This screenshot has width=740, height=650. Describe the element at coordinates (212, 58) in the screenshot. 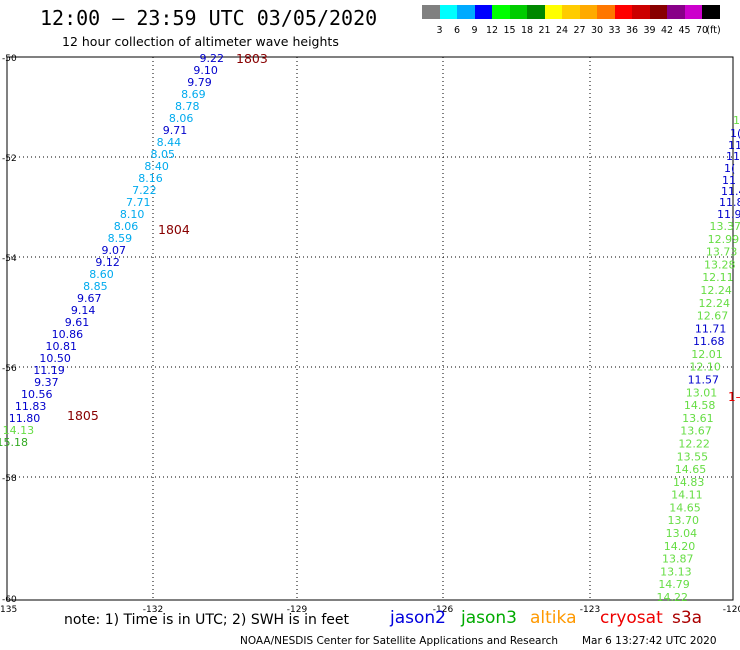

I see `wave-height-label: 9.22` at that location.